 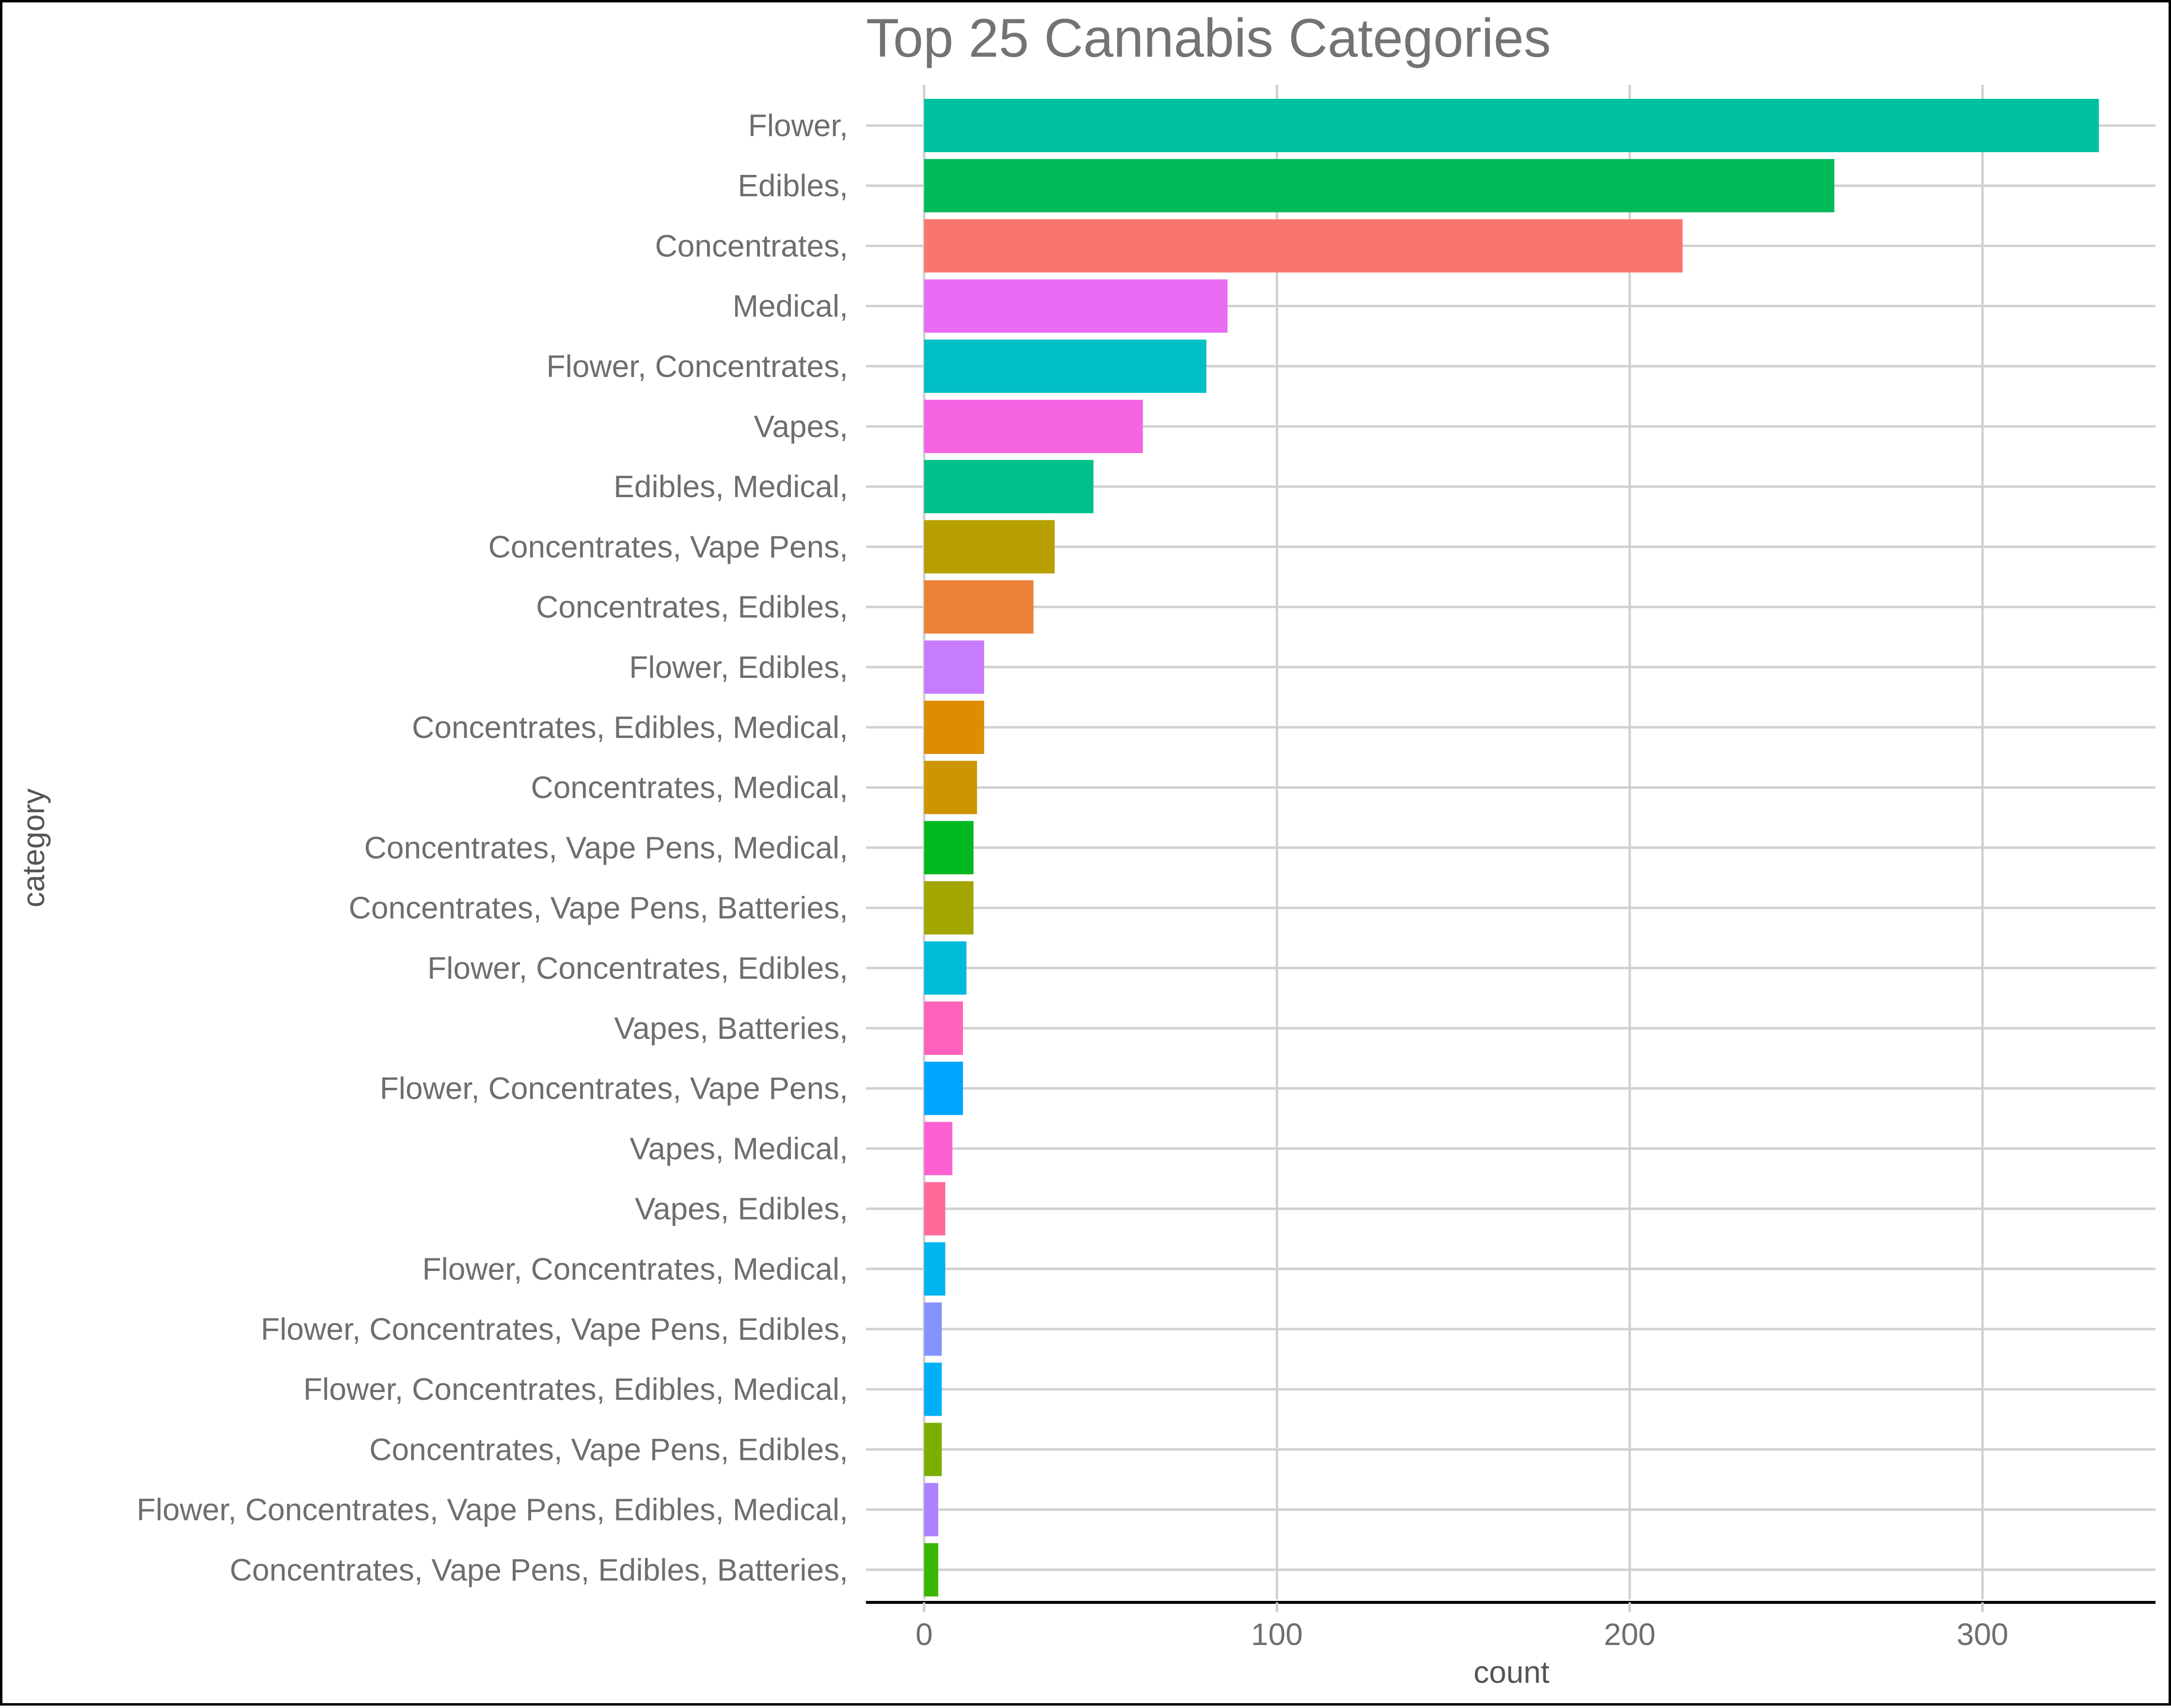 What do you see at coordinates (1512, 1672) in the screenshot?
I see `x-axis-title: count` at bounding box center [1512, 1672].